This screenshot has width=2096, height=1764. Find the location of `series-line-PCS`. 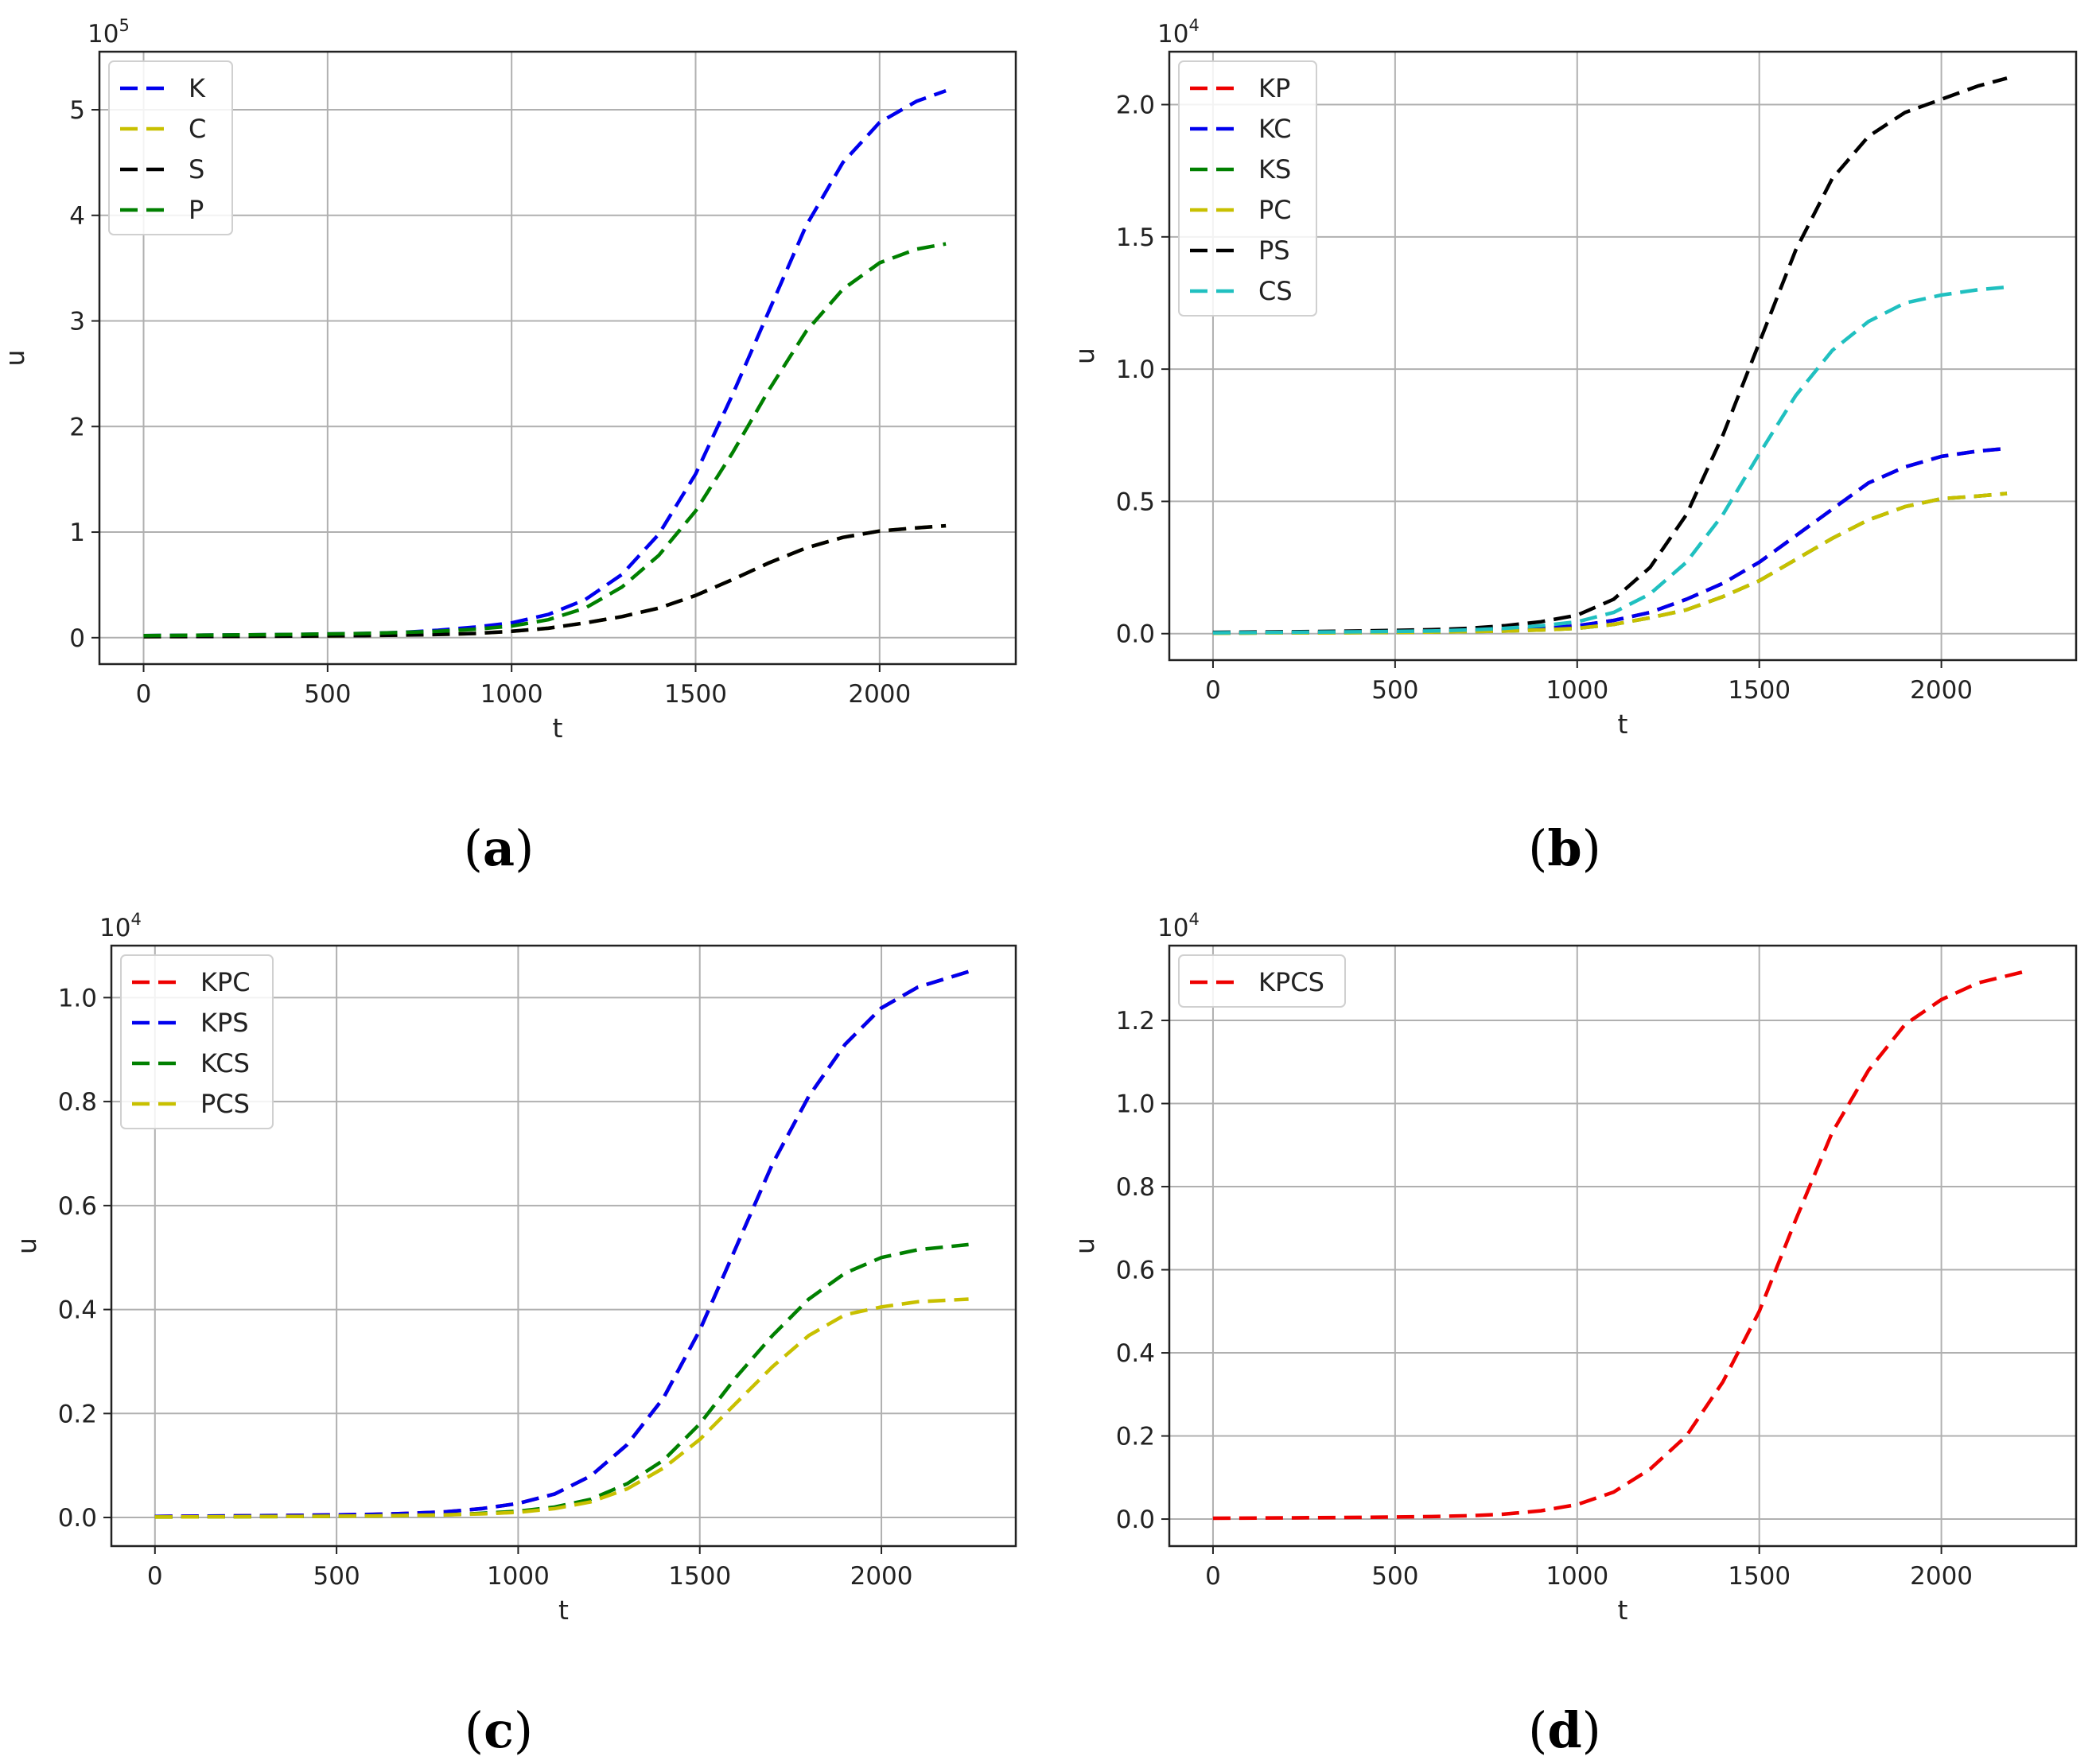

series-line-PCS is located at coordinates (561, 1408).